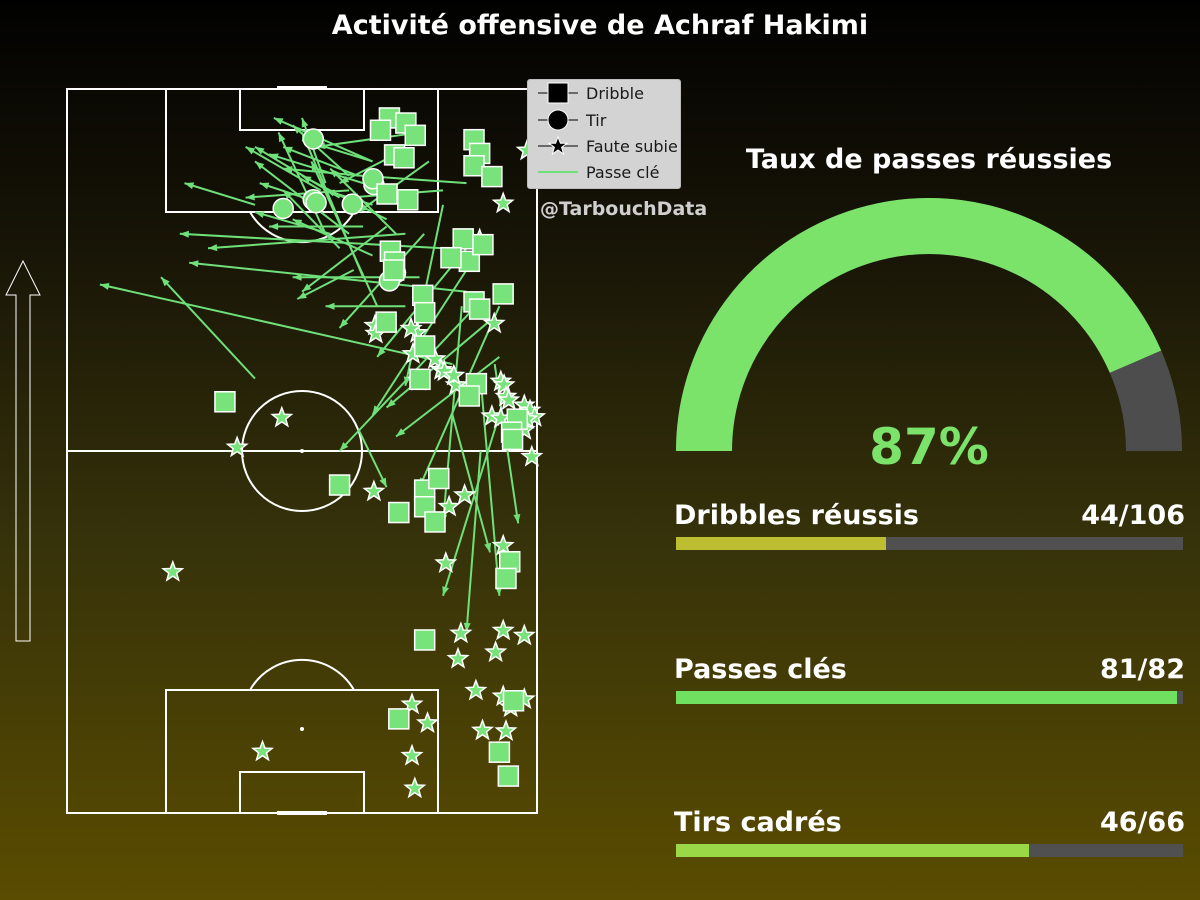  What do you see at coordinates (919, 325) in the screenshot?
I see `gauge-fill-arc` at bounding box center [919, 325].